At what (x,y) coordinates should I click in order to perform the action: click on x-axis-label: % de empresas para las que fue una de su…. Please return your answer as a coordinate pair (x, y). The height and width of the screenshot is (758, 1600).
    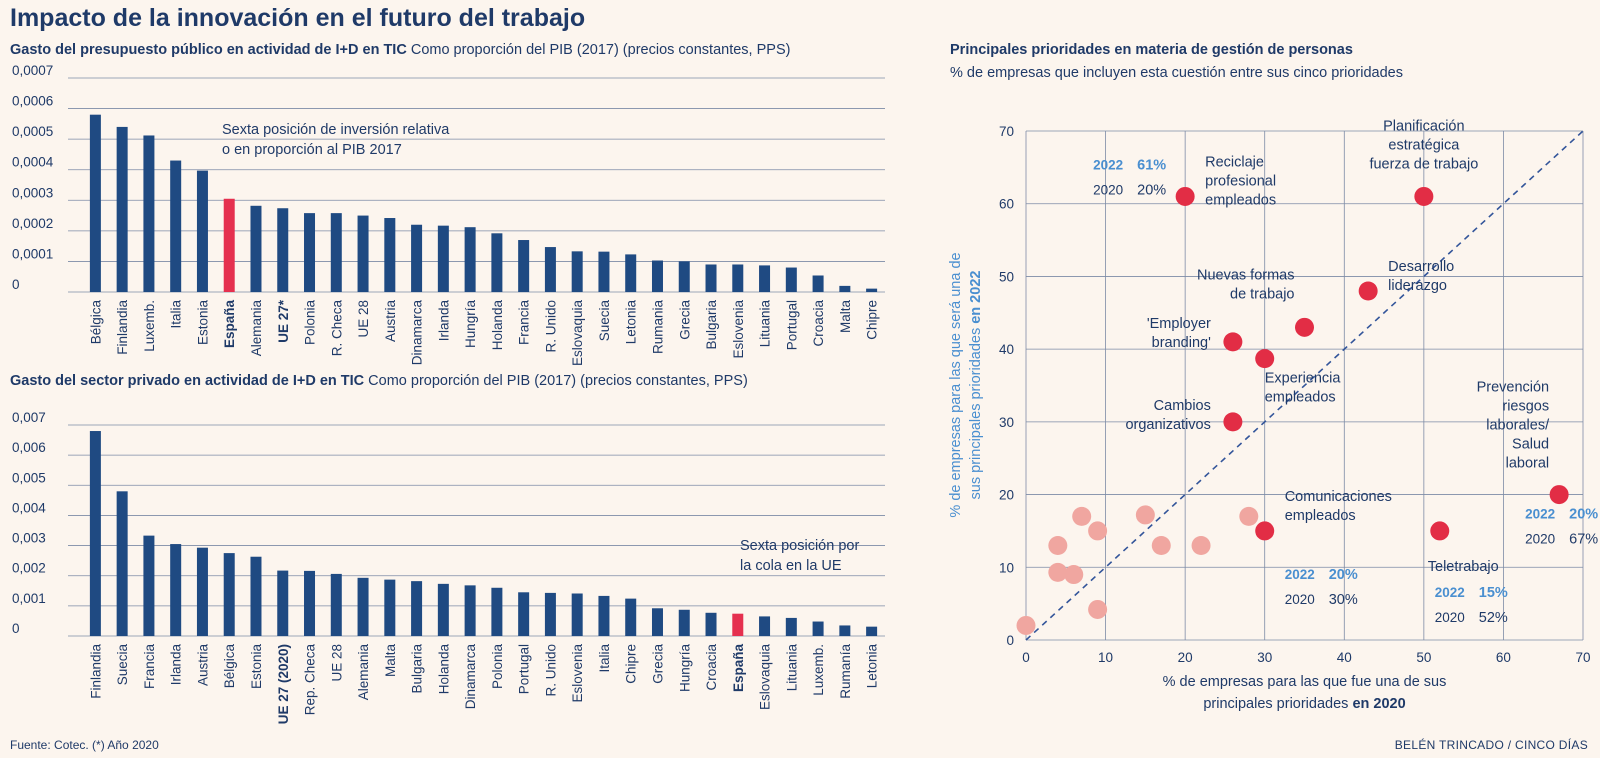
    Looking at the image, I should click on (1305, 682).